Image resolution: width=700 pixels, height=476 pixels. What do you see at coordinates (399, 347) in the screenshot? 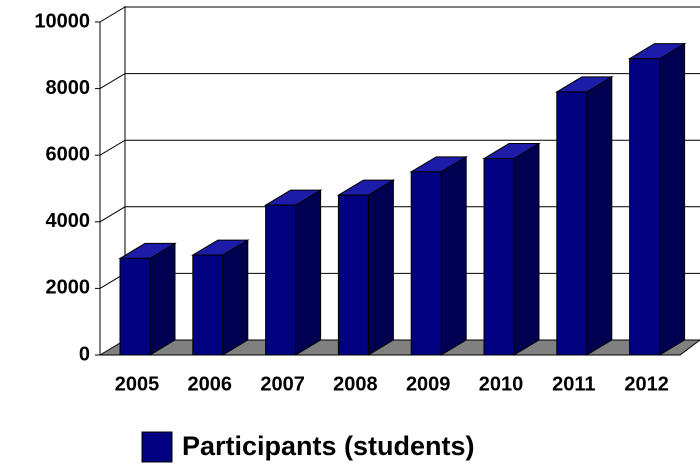
I see `floor` at bounding box center [399, 347].